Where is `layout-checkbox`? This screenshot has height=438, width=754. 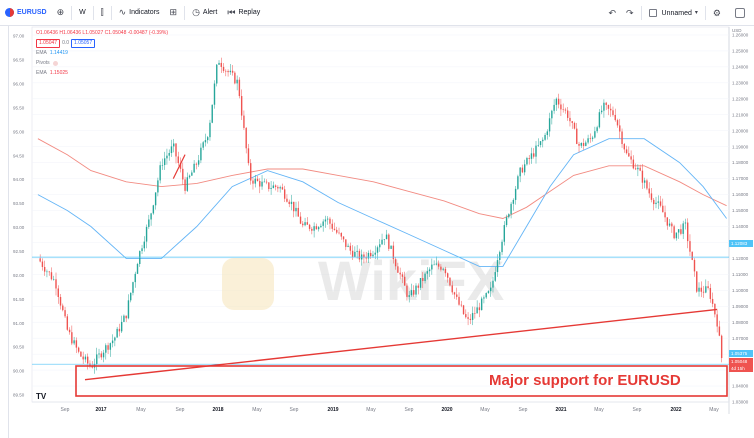
layout-checkbox is located at coordinates (652, 13).